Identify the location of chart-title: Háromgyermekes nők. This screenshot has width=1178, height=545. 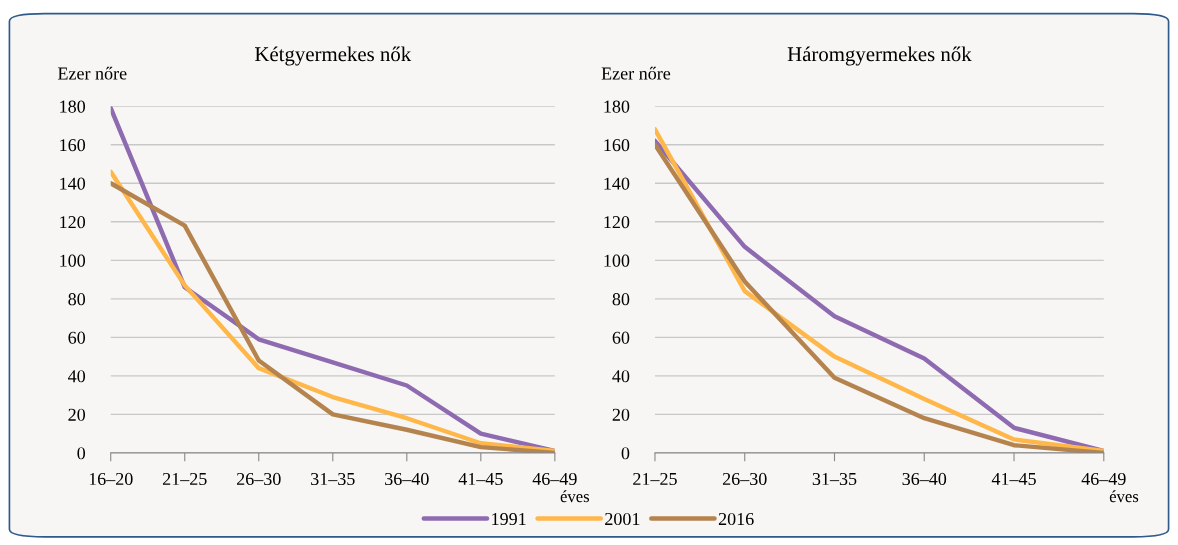
(879, 56).